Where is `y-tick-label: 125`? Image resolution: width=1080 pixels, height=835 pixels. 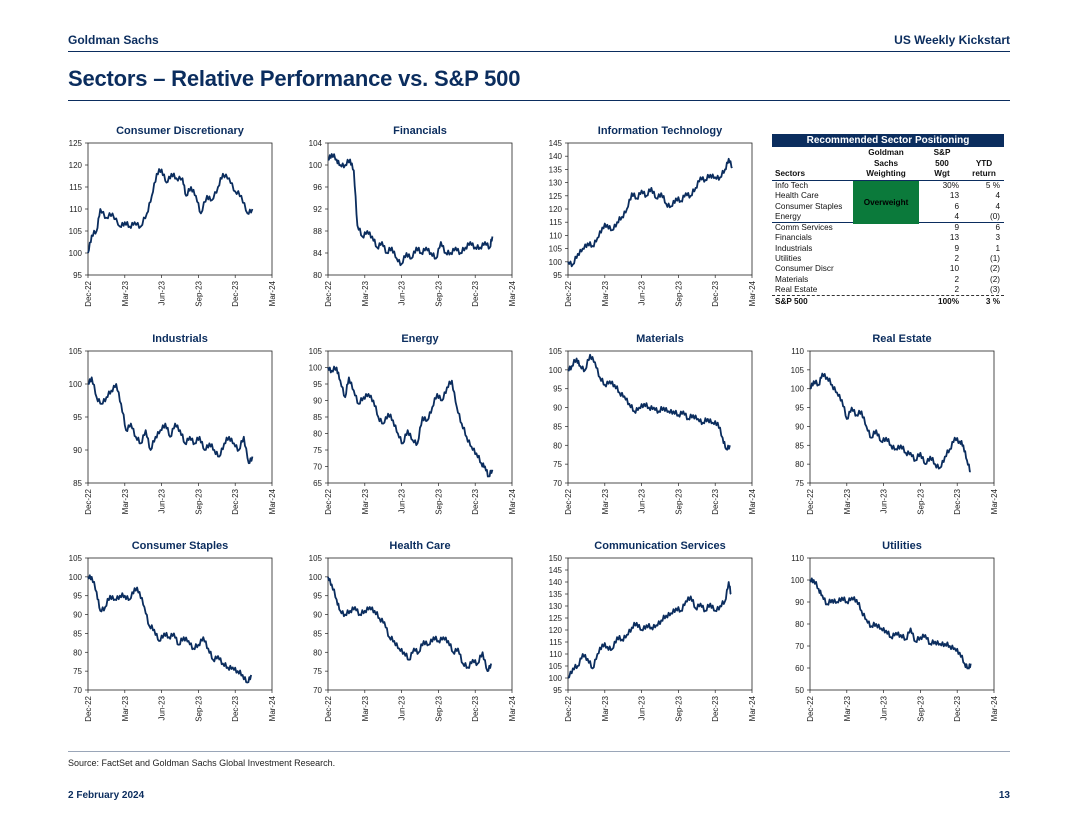
y-tick-label: 125 is located at coordinates (556, 618).